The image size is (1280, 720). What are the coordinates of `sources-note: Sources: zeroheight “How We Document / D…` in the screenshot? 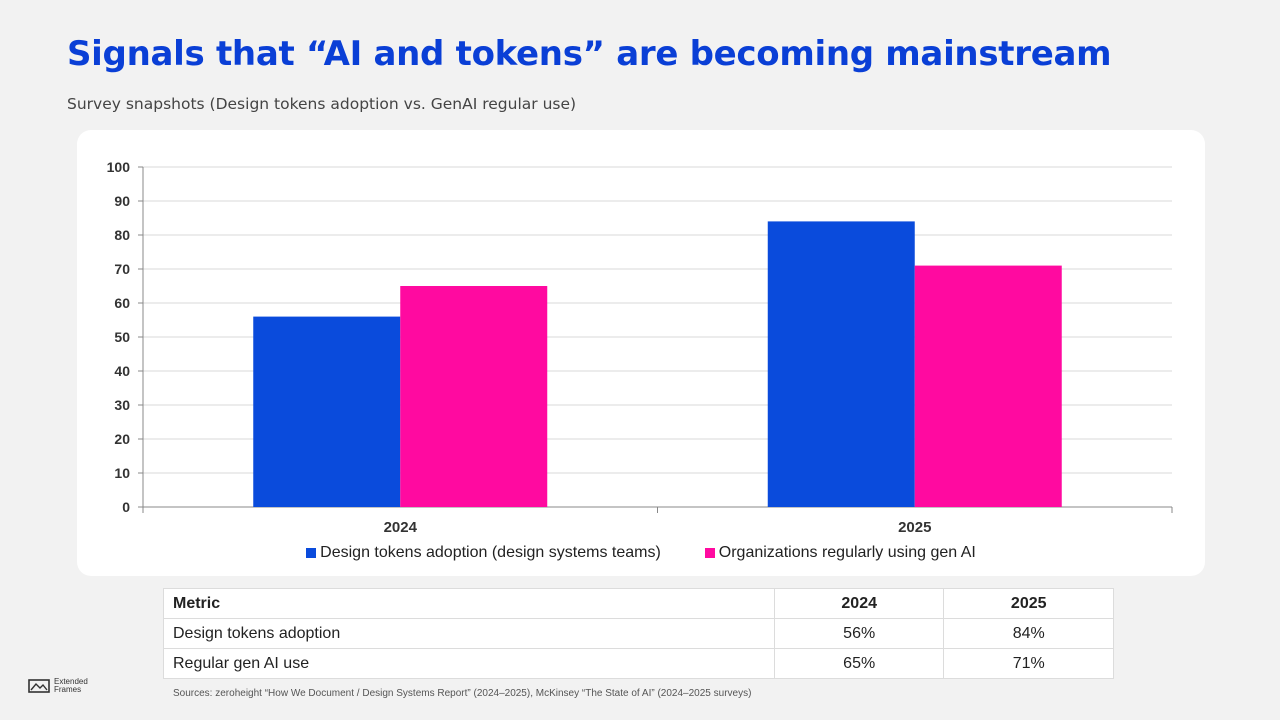 It's located at (462, 693).